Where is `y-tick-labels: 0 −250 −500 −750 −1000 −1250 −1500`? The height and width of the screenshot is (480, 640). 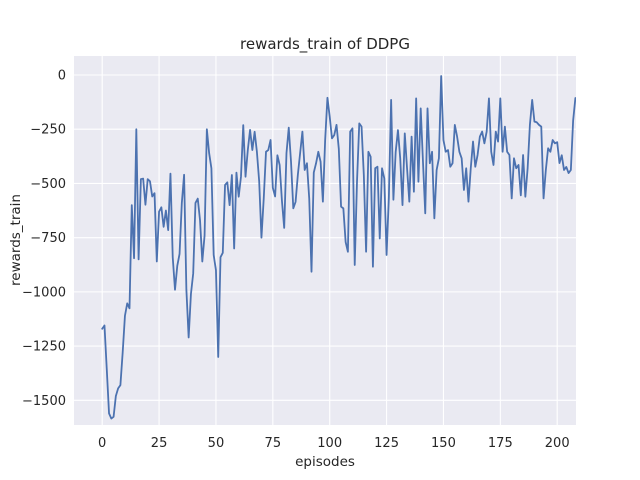
y-tick-labels: 0 −250 −500 −750 −1000 −1250 −1500 is located at coordinates (44, 239).